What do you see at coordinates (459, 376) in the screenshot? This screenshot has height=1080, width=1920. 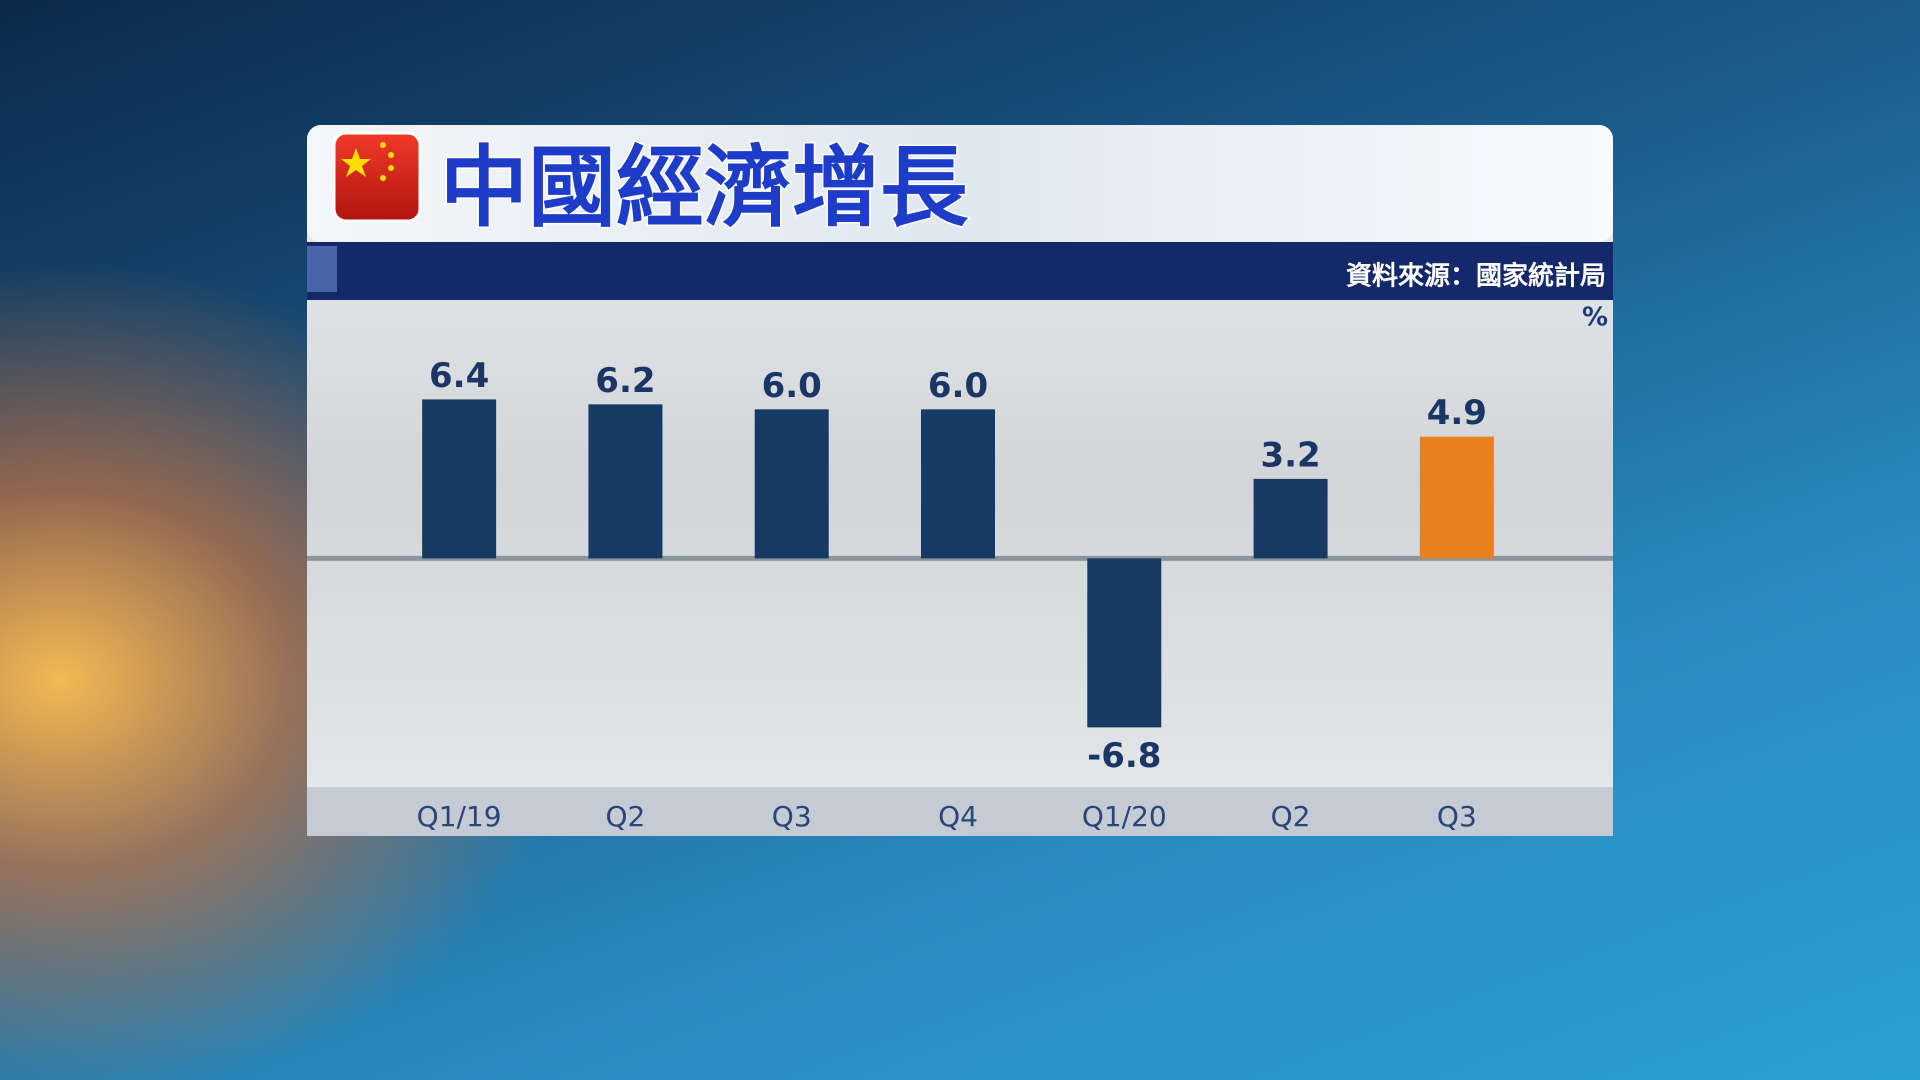 I see `value-label: 6.4` at bounding box center [459, 376].